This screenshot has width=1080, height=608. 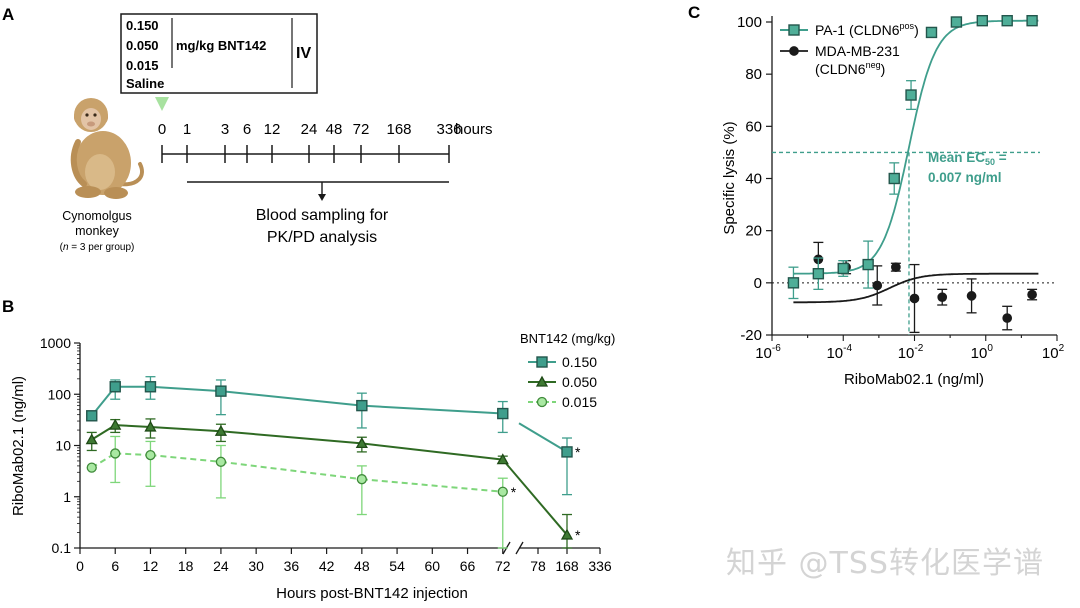 What do you see at coordinates (96, 216) in the screenshot?
I see `species-line1: Cynomolgus` at bounding box center [96, 216].